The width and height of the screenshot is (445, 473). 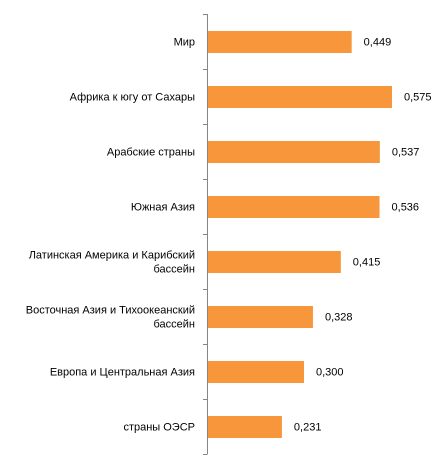 I want to click on data-label: 0,536, so click(x=406, y=208).